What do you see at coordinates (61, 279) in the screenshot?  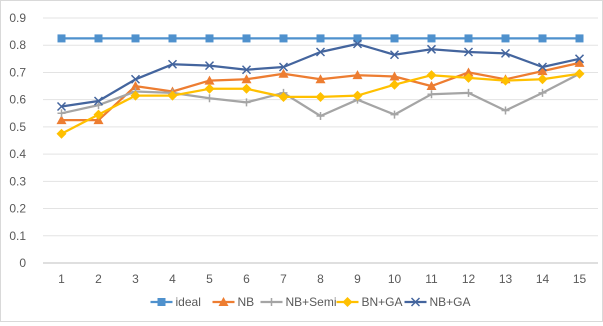 I see `x-tick-label: 1` at bounding box center [61, 279].